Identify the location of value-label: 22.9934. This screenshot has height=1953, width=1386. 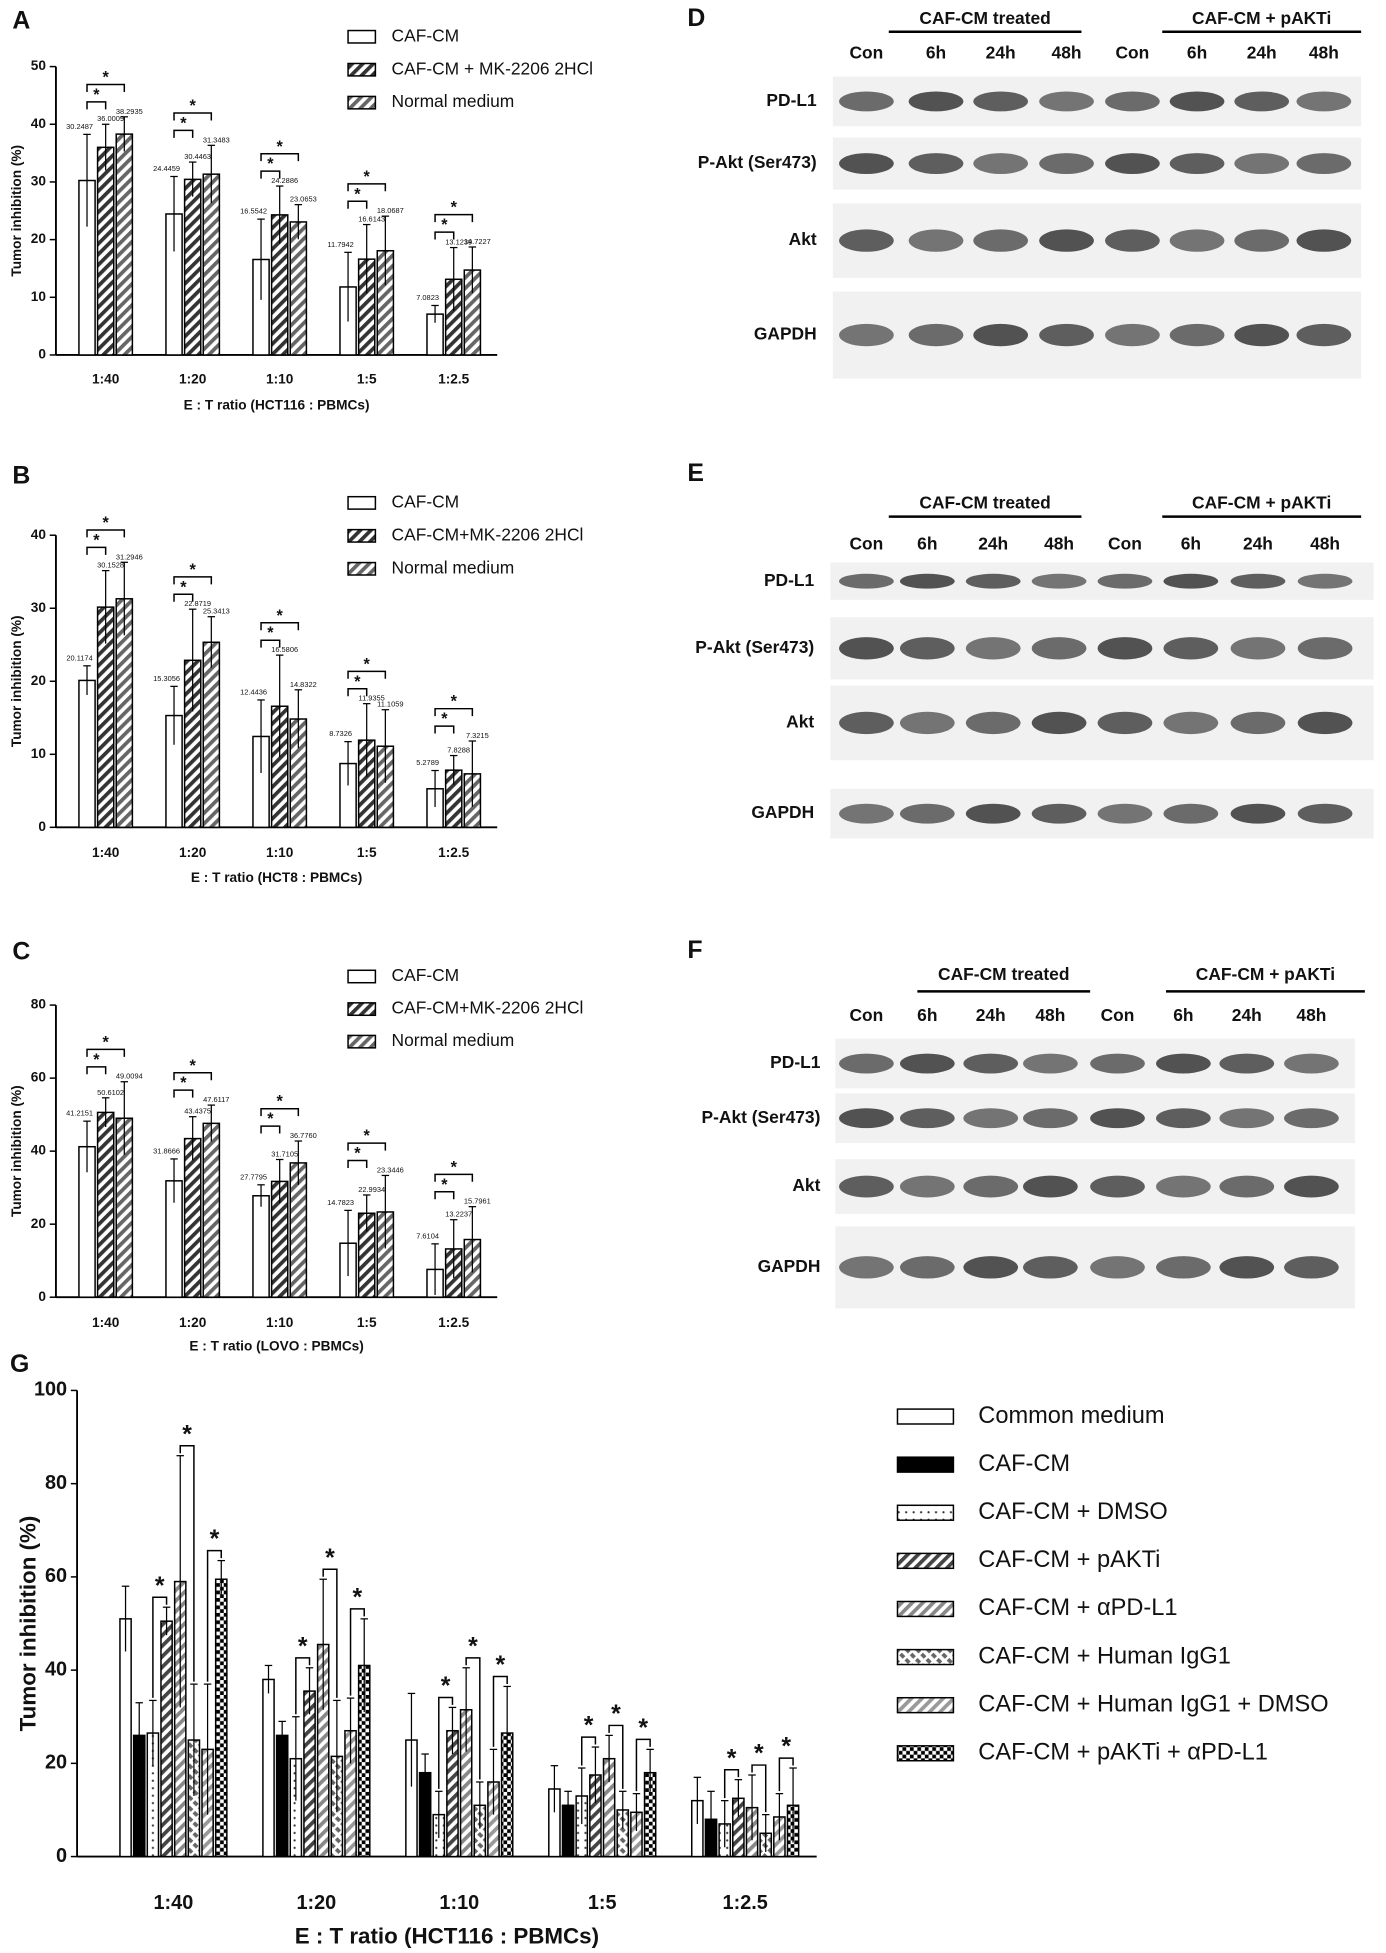
(371, 1189).